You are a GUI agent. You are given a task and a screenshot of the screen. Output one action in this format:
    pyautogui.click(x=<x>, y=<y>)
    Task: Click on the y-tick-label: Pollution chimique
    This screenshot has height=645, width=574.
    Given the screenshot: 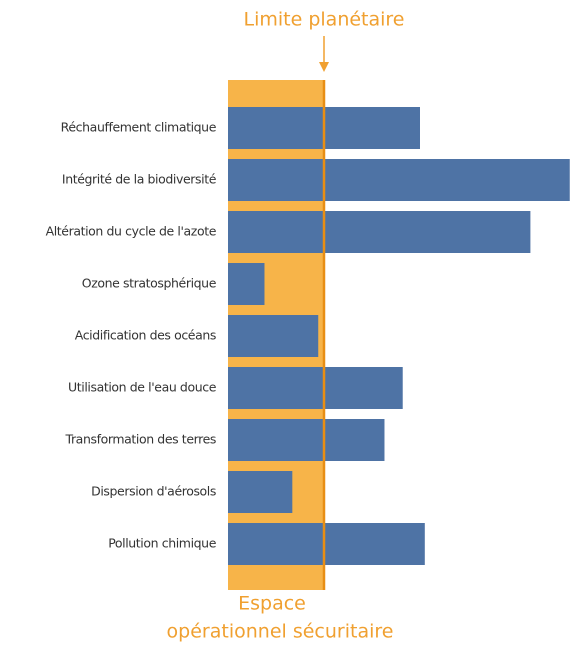 What is the action you would take?
    pyautogui.click(x=162, y=543)
    